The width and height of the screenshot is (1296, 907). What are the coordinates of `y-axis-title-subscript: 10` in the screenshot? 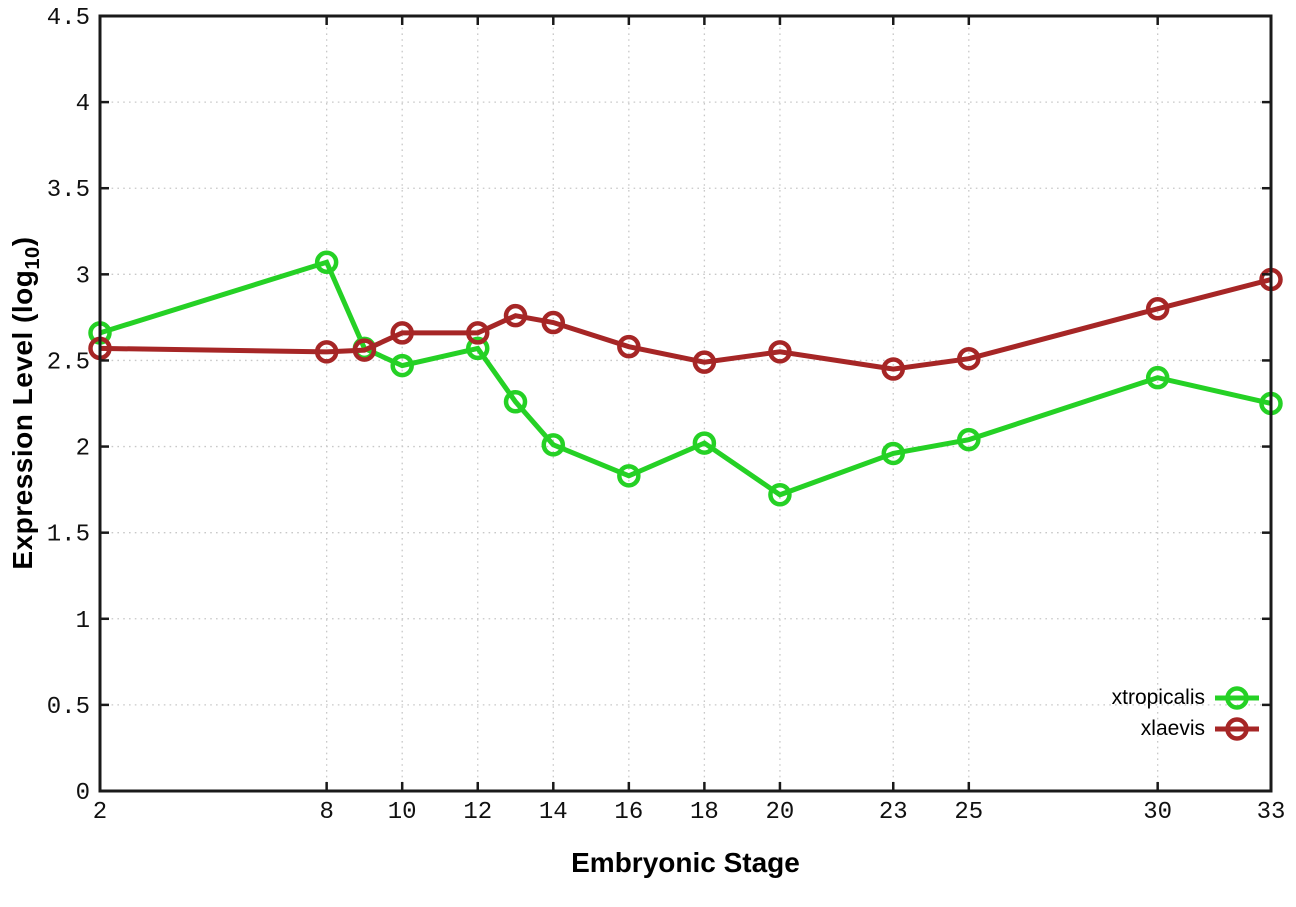 It's located at (32, 258).